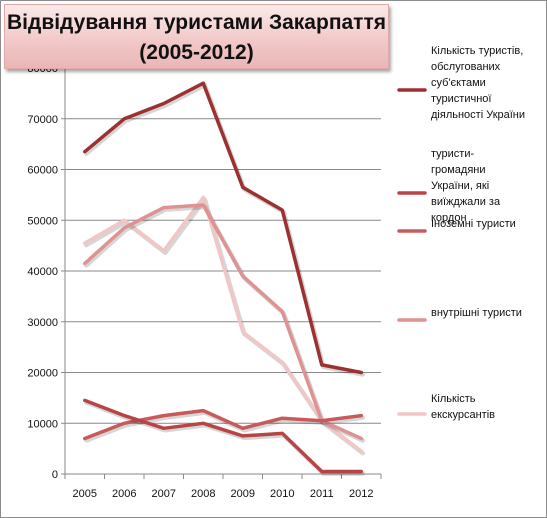  Describe the element at coordinates (466, 67) in the screenshot. I see `legend-label-1: обслугованих` at that location.